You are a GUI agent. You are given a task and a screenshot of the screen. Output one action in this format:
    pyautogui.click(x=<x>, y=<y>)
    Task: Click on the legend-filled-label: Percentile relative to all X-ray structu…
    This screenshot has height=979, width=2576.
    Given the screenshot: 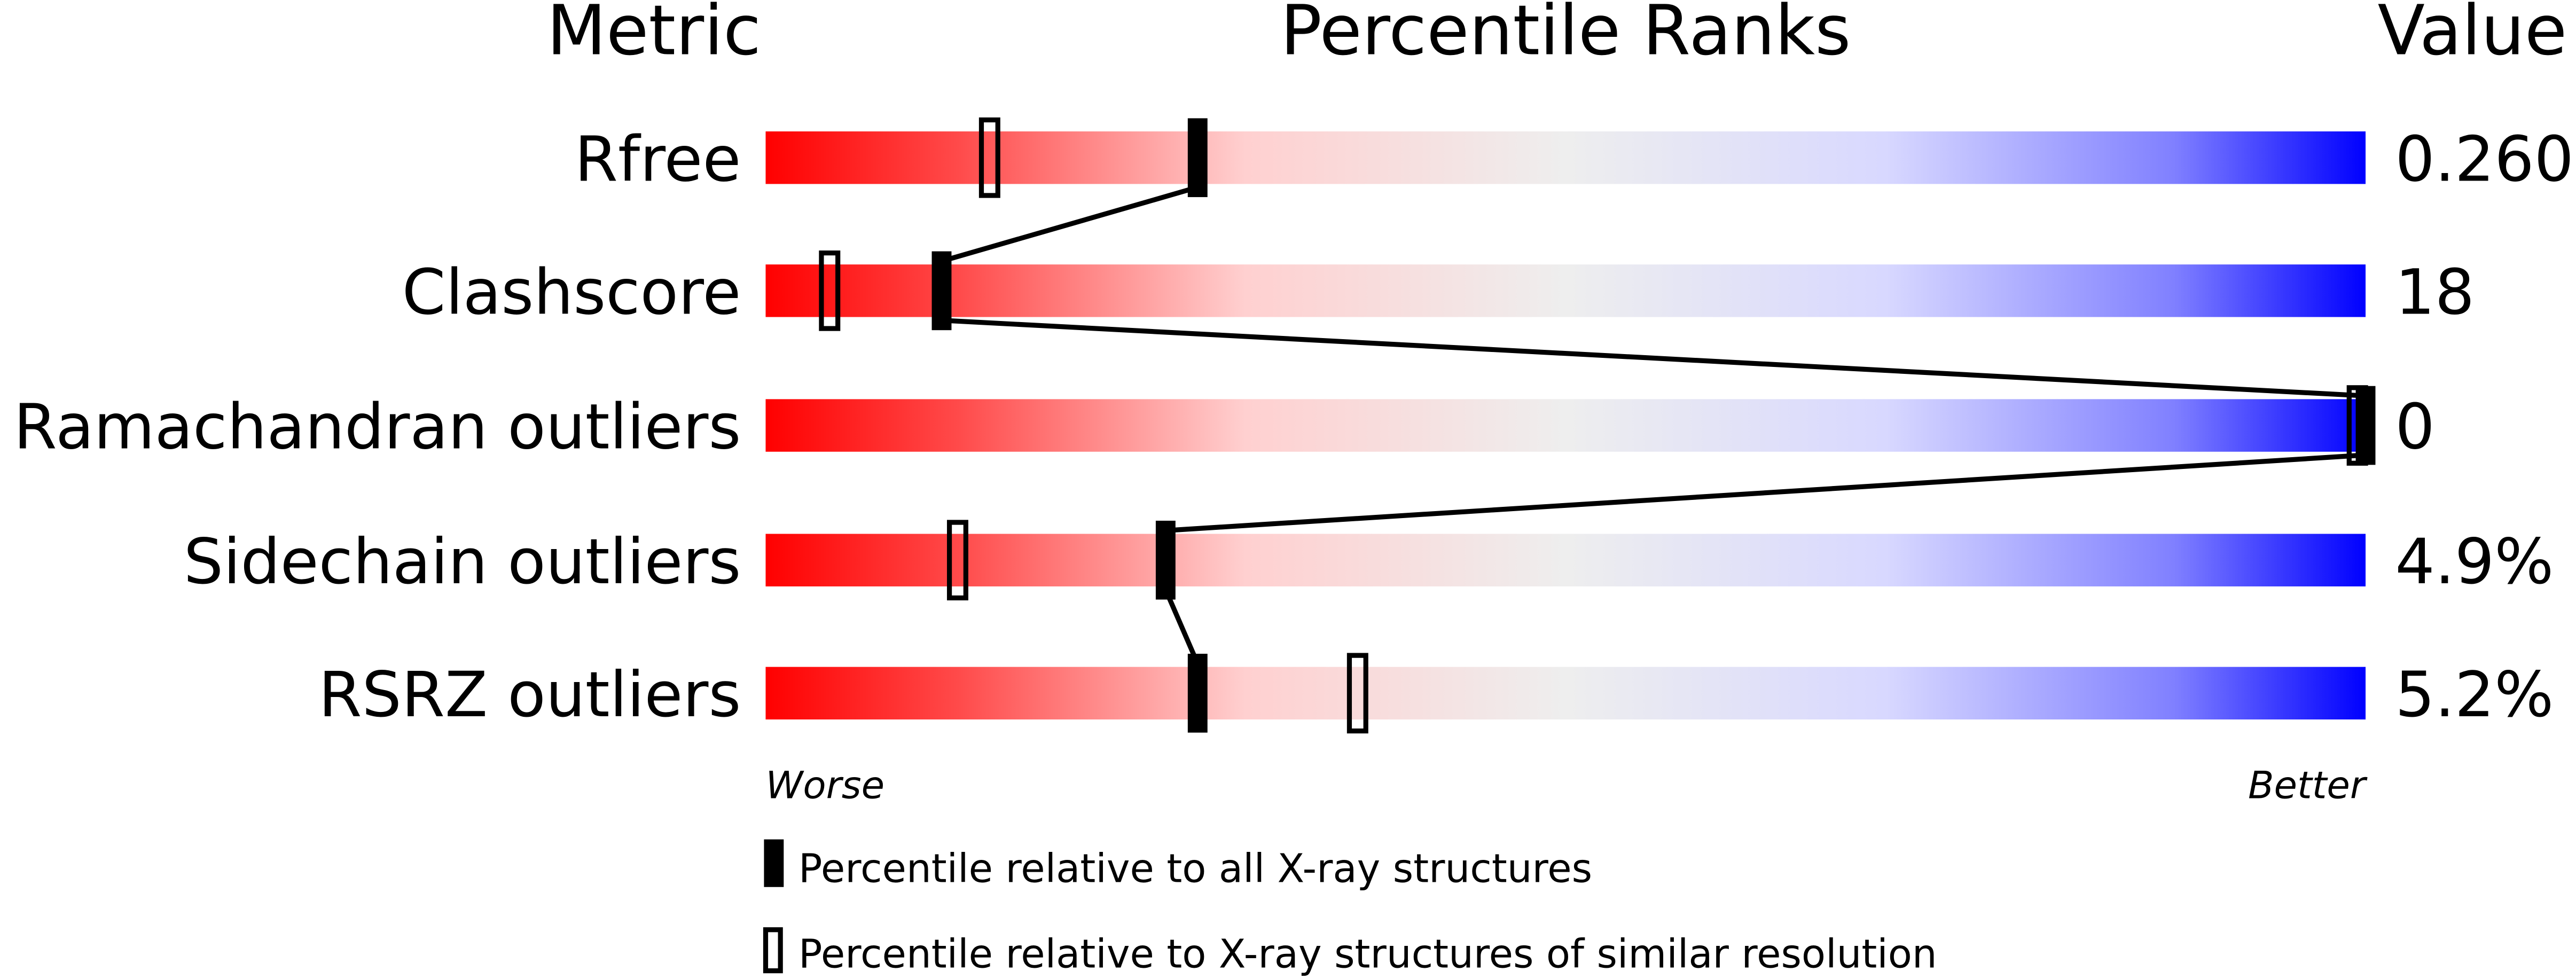 What is the action you would take?
    pyautogui.click(x=1195, y=869)
    